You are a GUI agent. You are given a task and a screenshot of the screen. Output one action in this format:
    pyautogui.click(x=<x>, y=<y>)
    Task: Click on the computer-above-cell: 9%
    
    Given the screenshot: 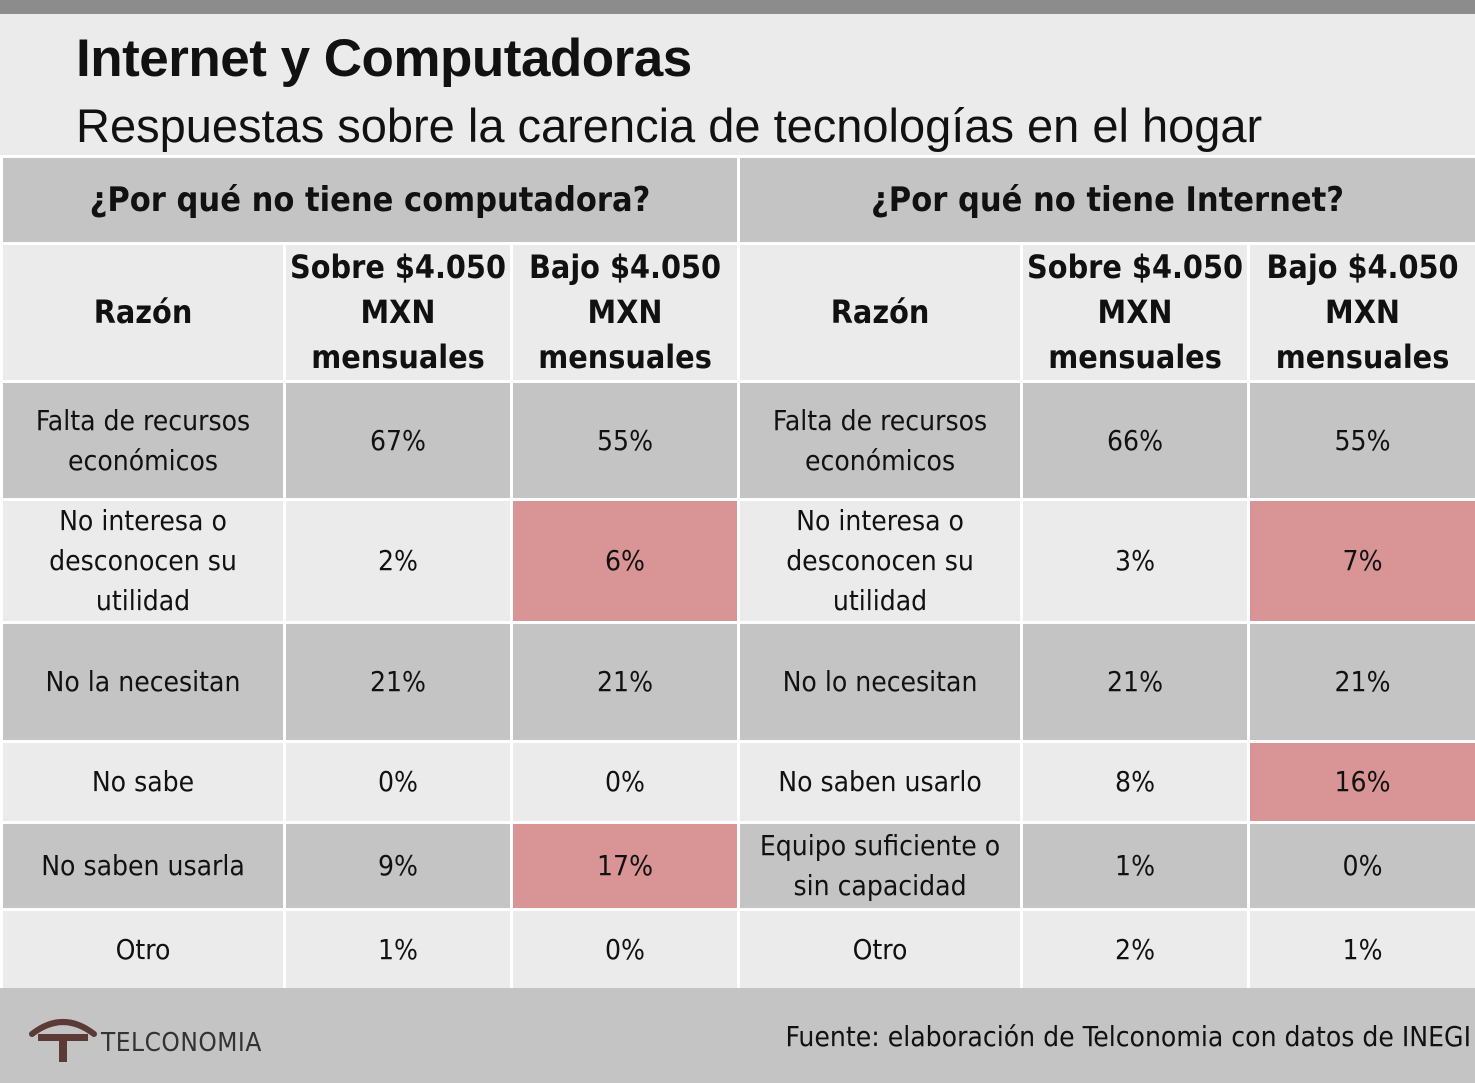 What is the action you would take?
    pyautogui.click(x=398, y=866)
    